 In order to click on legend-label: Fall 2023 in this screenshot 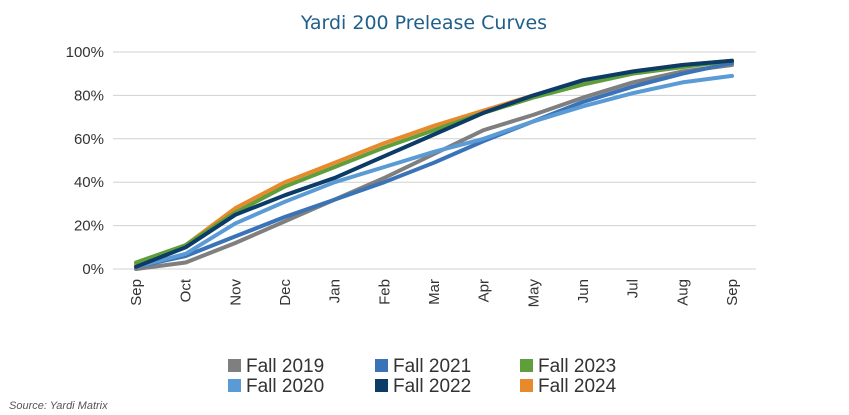, I will do `click(577, 366)`.